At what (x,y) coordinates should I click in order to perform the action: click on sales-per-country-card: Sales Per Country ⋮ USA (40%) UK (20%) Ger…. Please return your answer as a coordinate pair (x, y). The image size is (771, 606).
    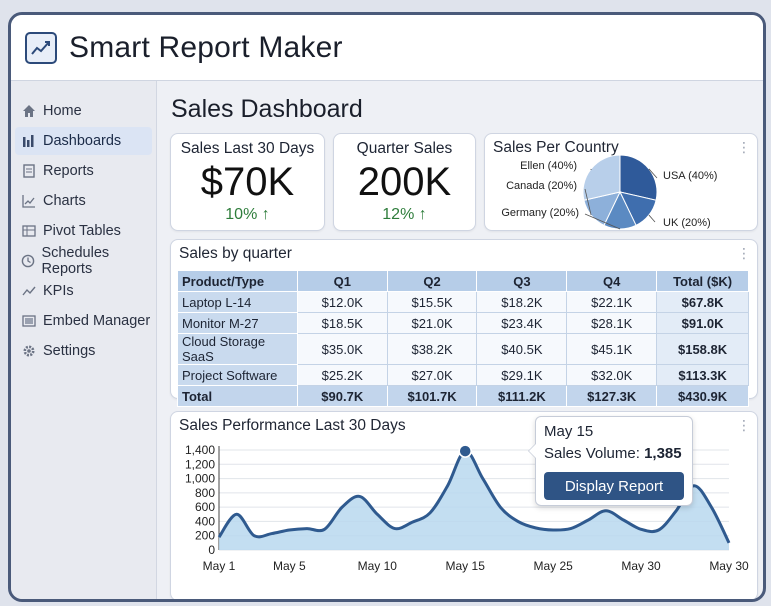
    Looking at the image, I should click on (621, 182).